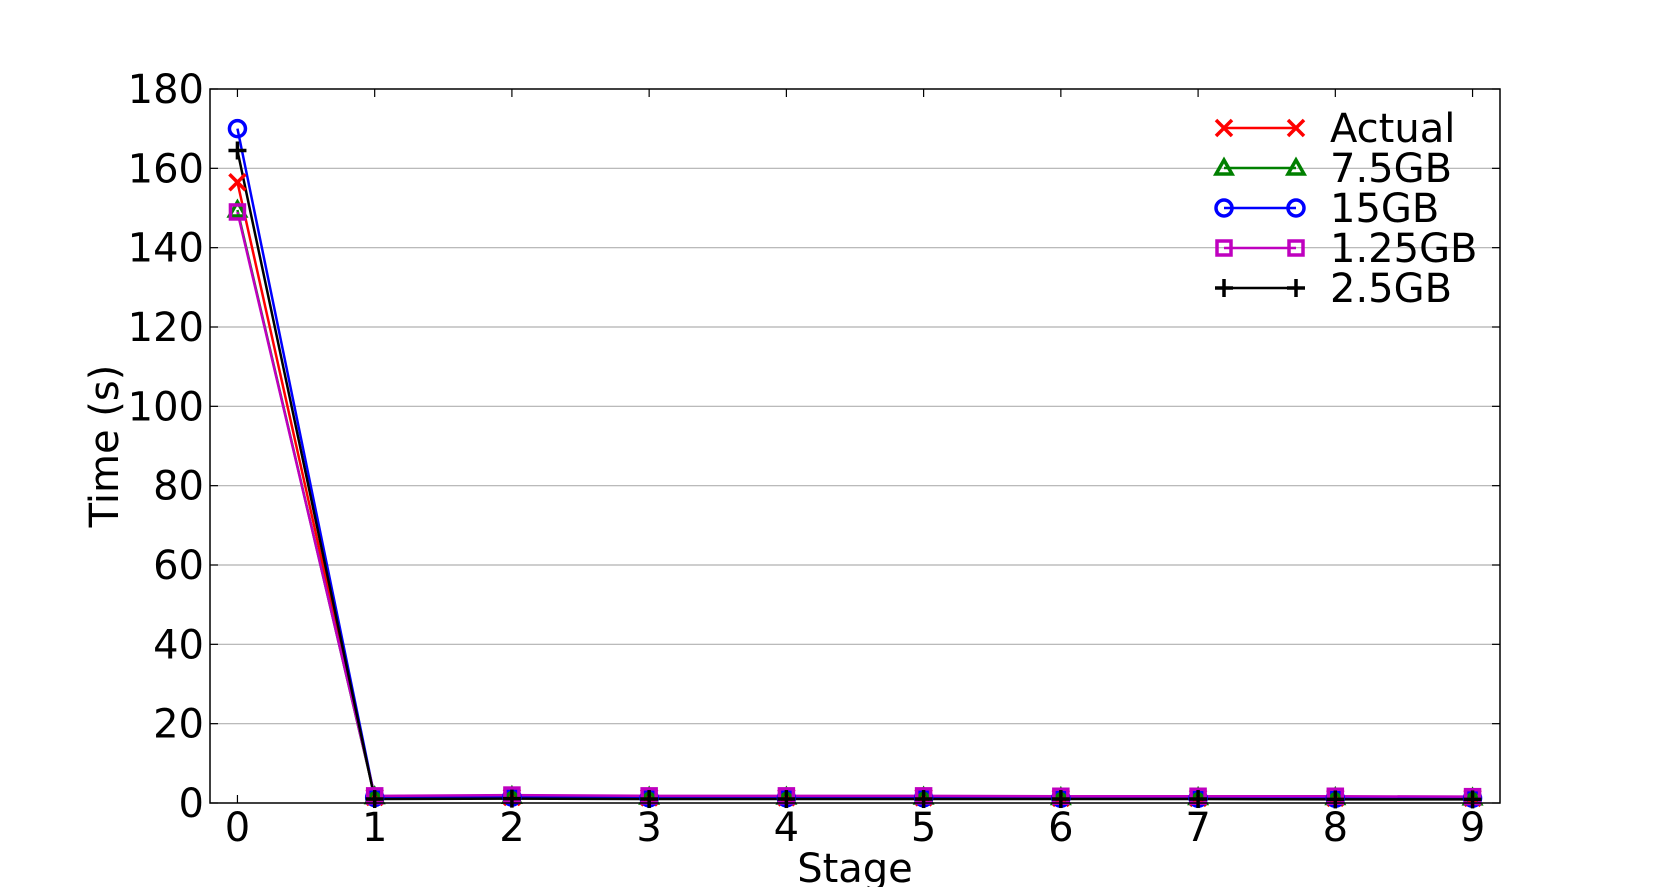  What do you see at coordinates (237, 128) in the screenshot?
I see `data-point-15gb` at bounding box center [237, 128].